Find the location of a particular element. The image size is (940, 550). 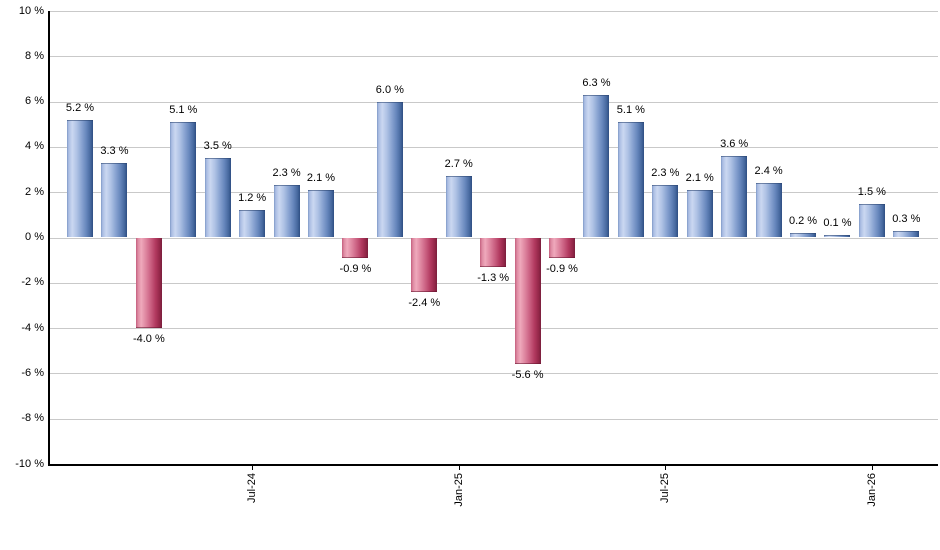

bar-value-label: 1.5 % is located at coordinates (871, 191).